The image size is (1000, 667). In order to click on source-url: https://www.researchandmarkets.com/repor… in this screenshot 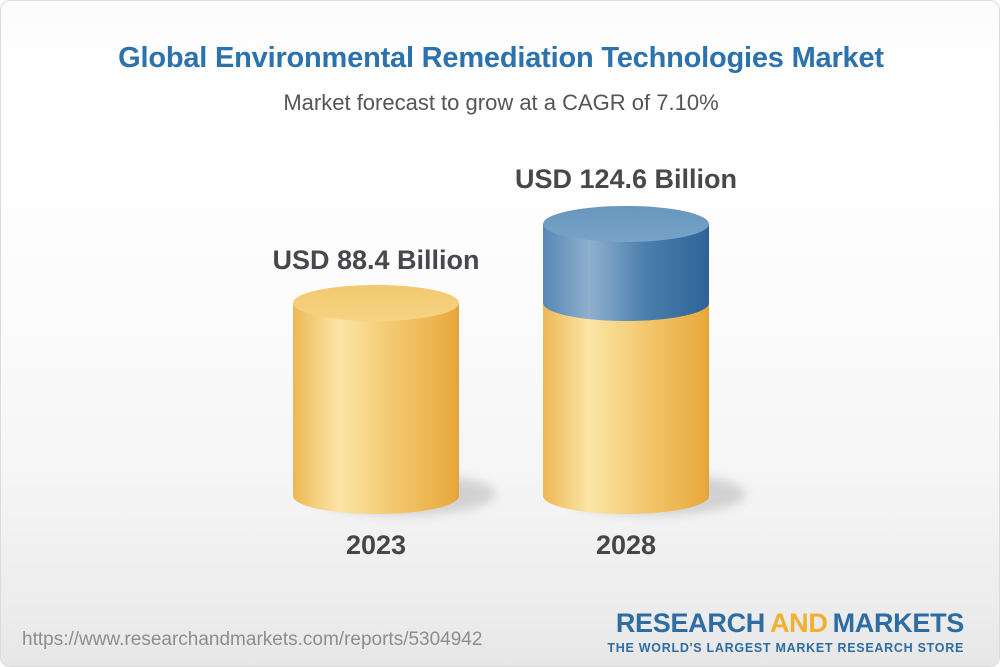, I will do `click(252, 639)`.